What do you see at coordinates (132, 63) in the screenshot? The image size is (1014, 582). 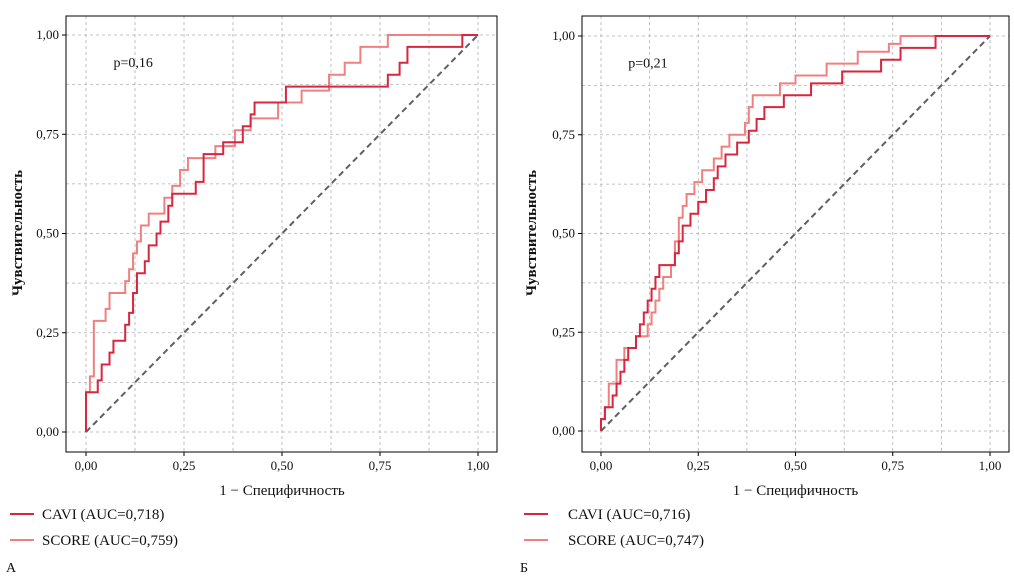 I see `p-value-annotation: p=0,16` at bounding box center [132, 63].